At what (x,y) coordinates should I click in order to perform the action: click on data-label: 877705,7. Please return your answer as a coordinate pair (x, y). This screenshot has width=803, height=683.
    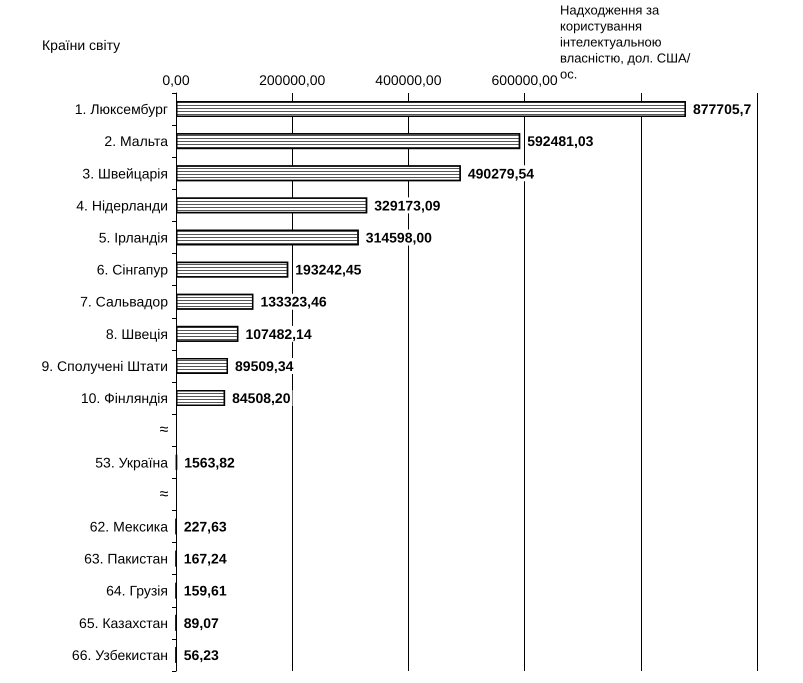
    Looking at the image, I should click on (722, 109).